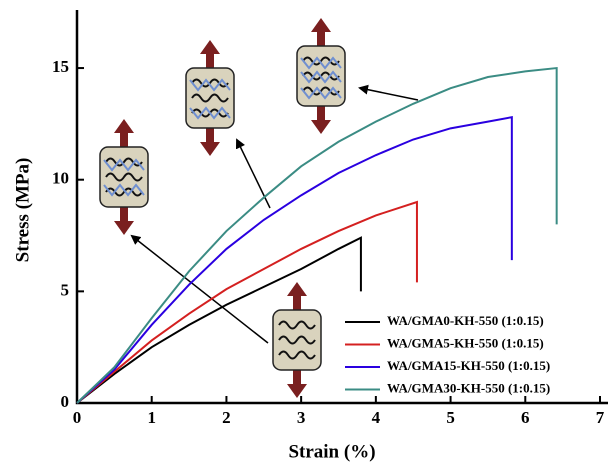  What do you see at coordinates (450, 417) in the screenshot?
I see `x-tick-label: 5` at bounding box center [450, 417].